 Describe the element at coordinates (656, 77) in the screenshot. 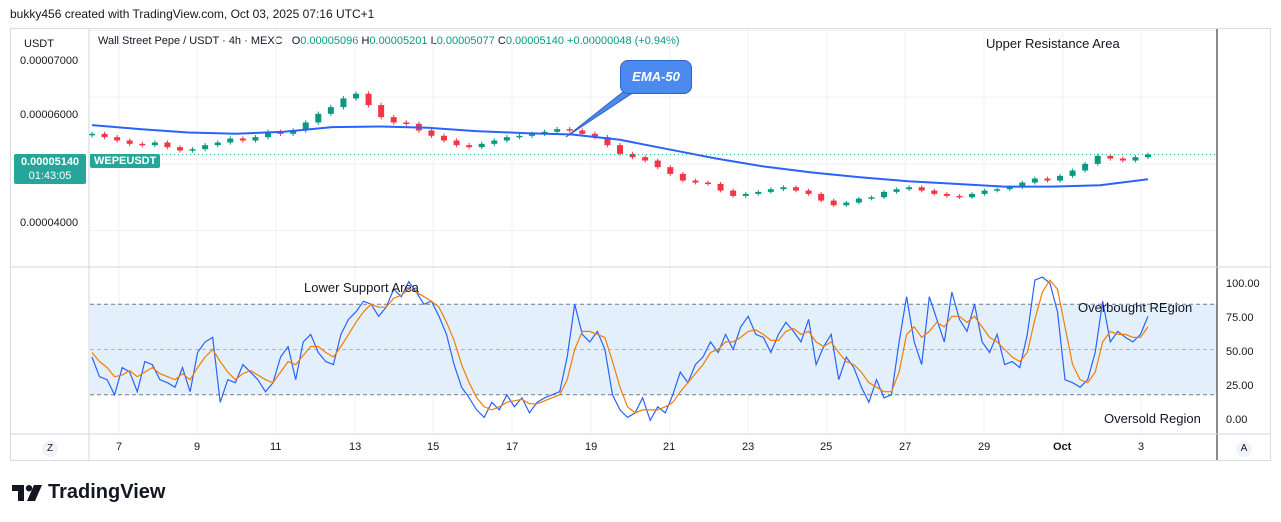

I see `ema-callout: EMA-50` at that location.